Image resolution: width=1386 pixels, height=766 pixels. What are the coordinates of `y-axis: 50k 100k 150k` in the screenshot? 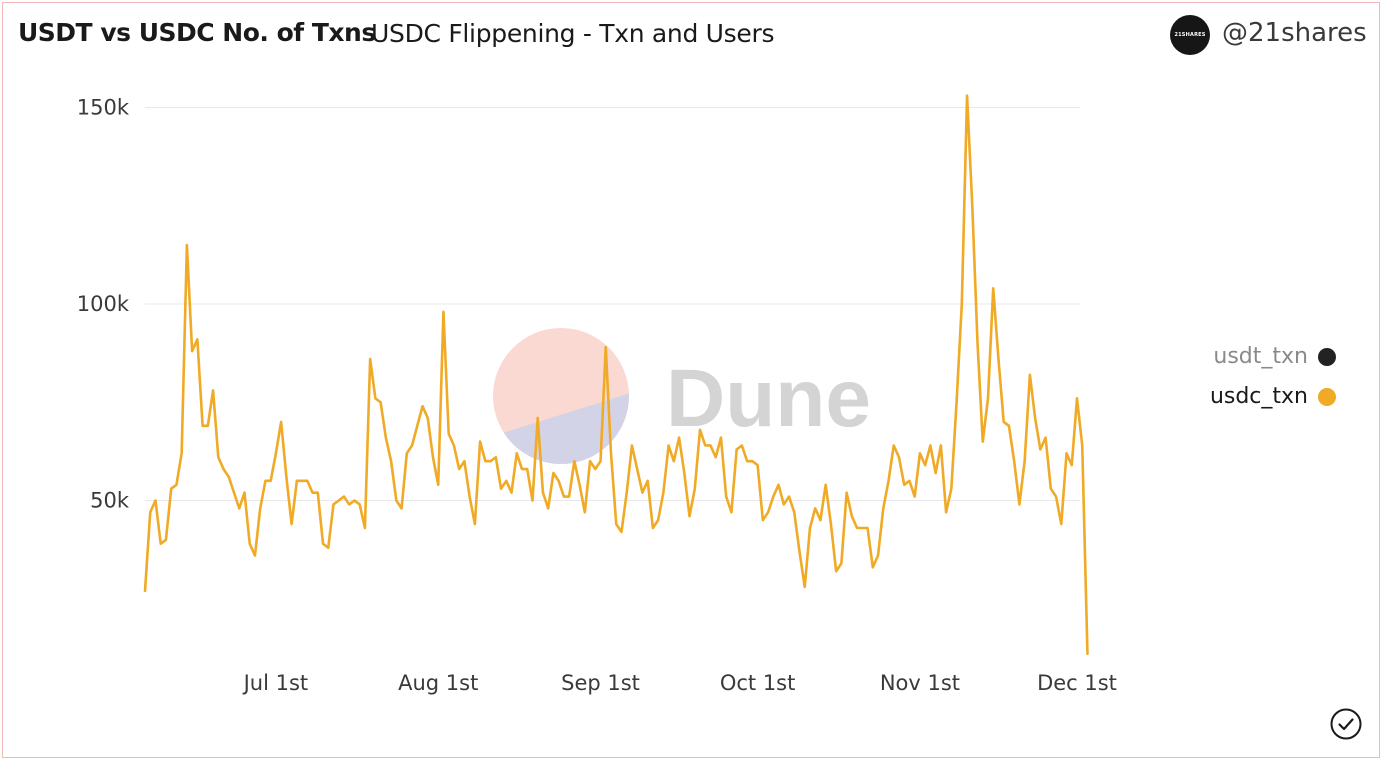 It's located at (103, 304).